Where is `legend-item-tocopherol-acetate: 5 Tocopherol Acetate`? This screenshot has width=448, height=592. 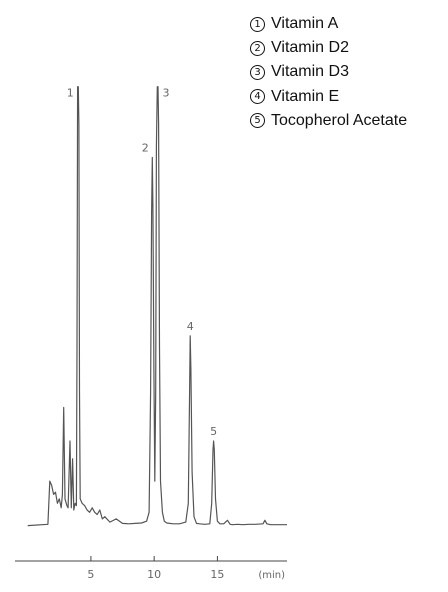 legend-item-tocopherol-acetate: 5 Tocopherol Acetate is located at coordinates (328, 121).